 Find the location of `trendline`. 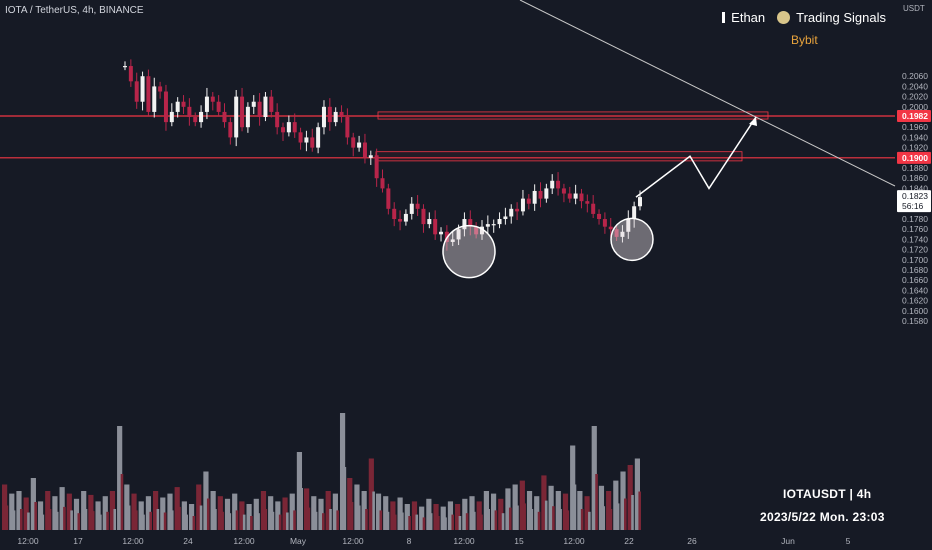

trendline is located at coordinates (707, 93).